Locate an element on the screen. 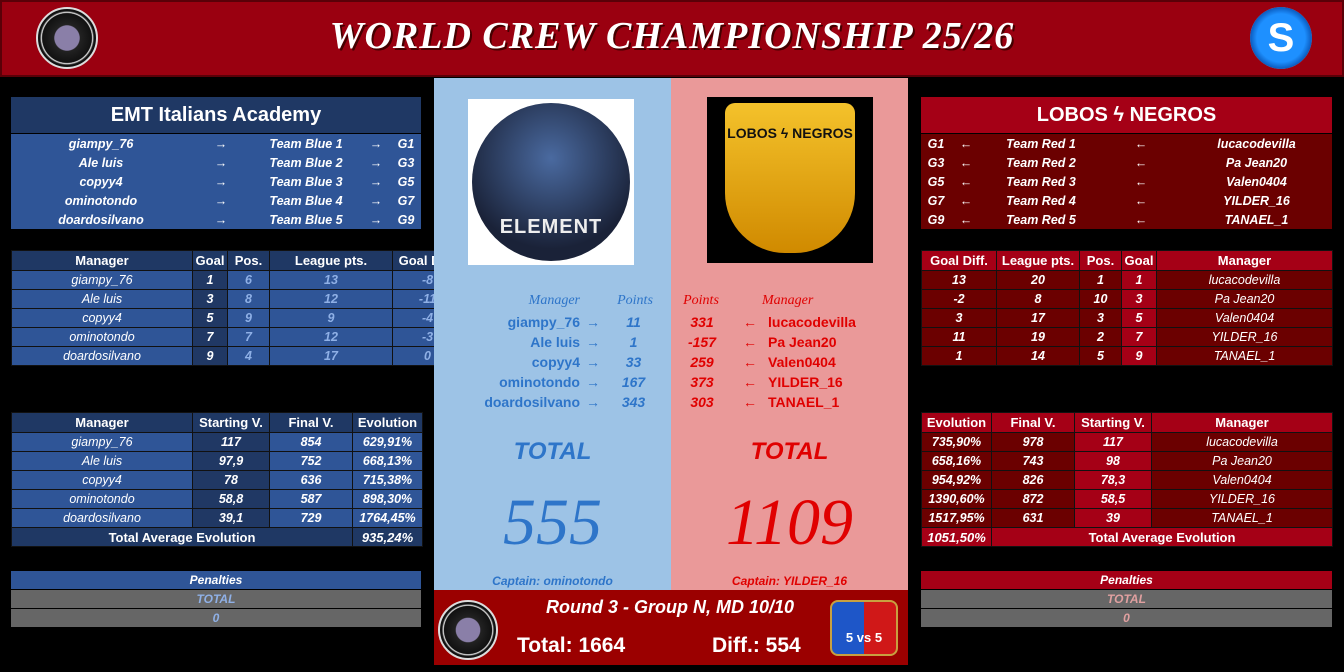  table-cell: 58,5 is located at coordinates (1113, 499).